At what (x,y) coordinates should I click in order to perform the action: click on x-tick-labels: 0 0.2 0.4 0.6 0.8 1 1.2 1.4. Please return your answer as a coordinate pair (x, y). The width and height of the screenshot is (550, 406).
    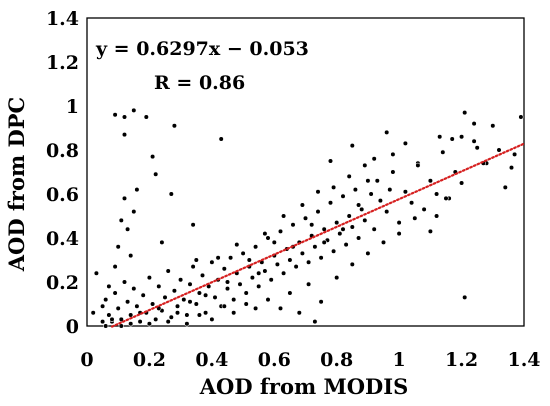
    Looking at the image, I should click on (310, 360).